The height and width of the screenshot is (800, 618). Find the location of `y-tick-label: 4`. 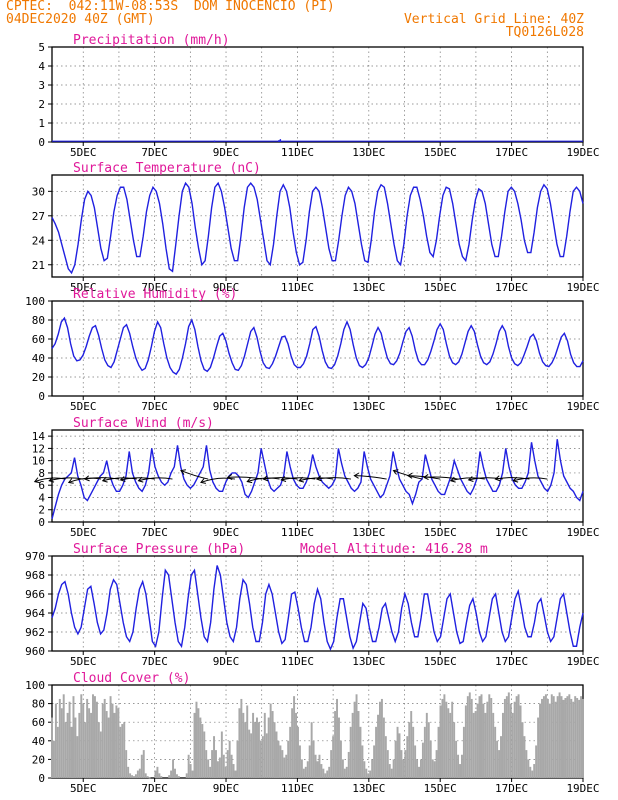

y-tick-label: 4 is located at coordinates (41, 66).